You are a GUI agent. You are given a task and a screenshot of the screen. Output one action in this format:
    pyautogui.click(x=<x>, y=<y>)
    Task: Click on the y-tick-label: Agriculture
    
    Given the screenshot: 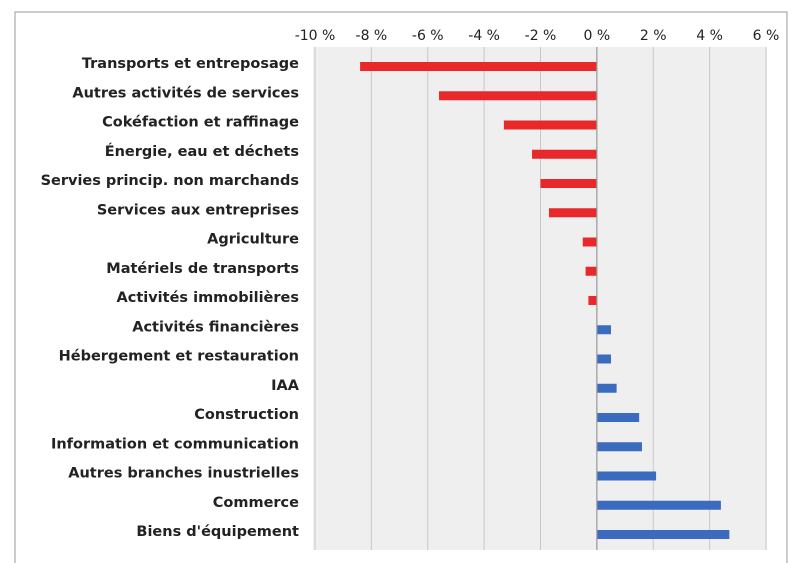 What is the action you would take?
    pyautogui.click(x=253, y=240)
    